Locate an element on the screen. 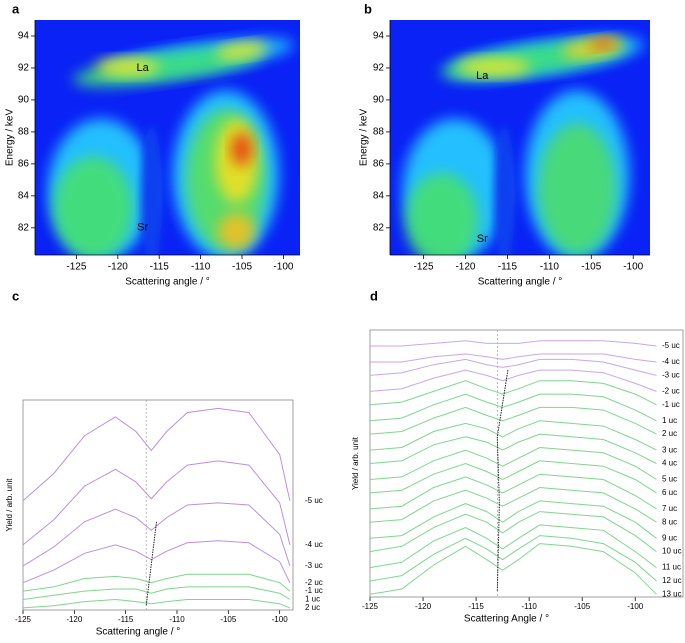 The image size is (685, 643). trace-label: 13 uc is located at coordinates (672, 593).